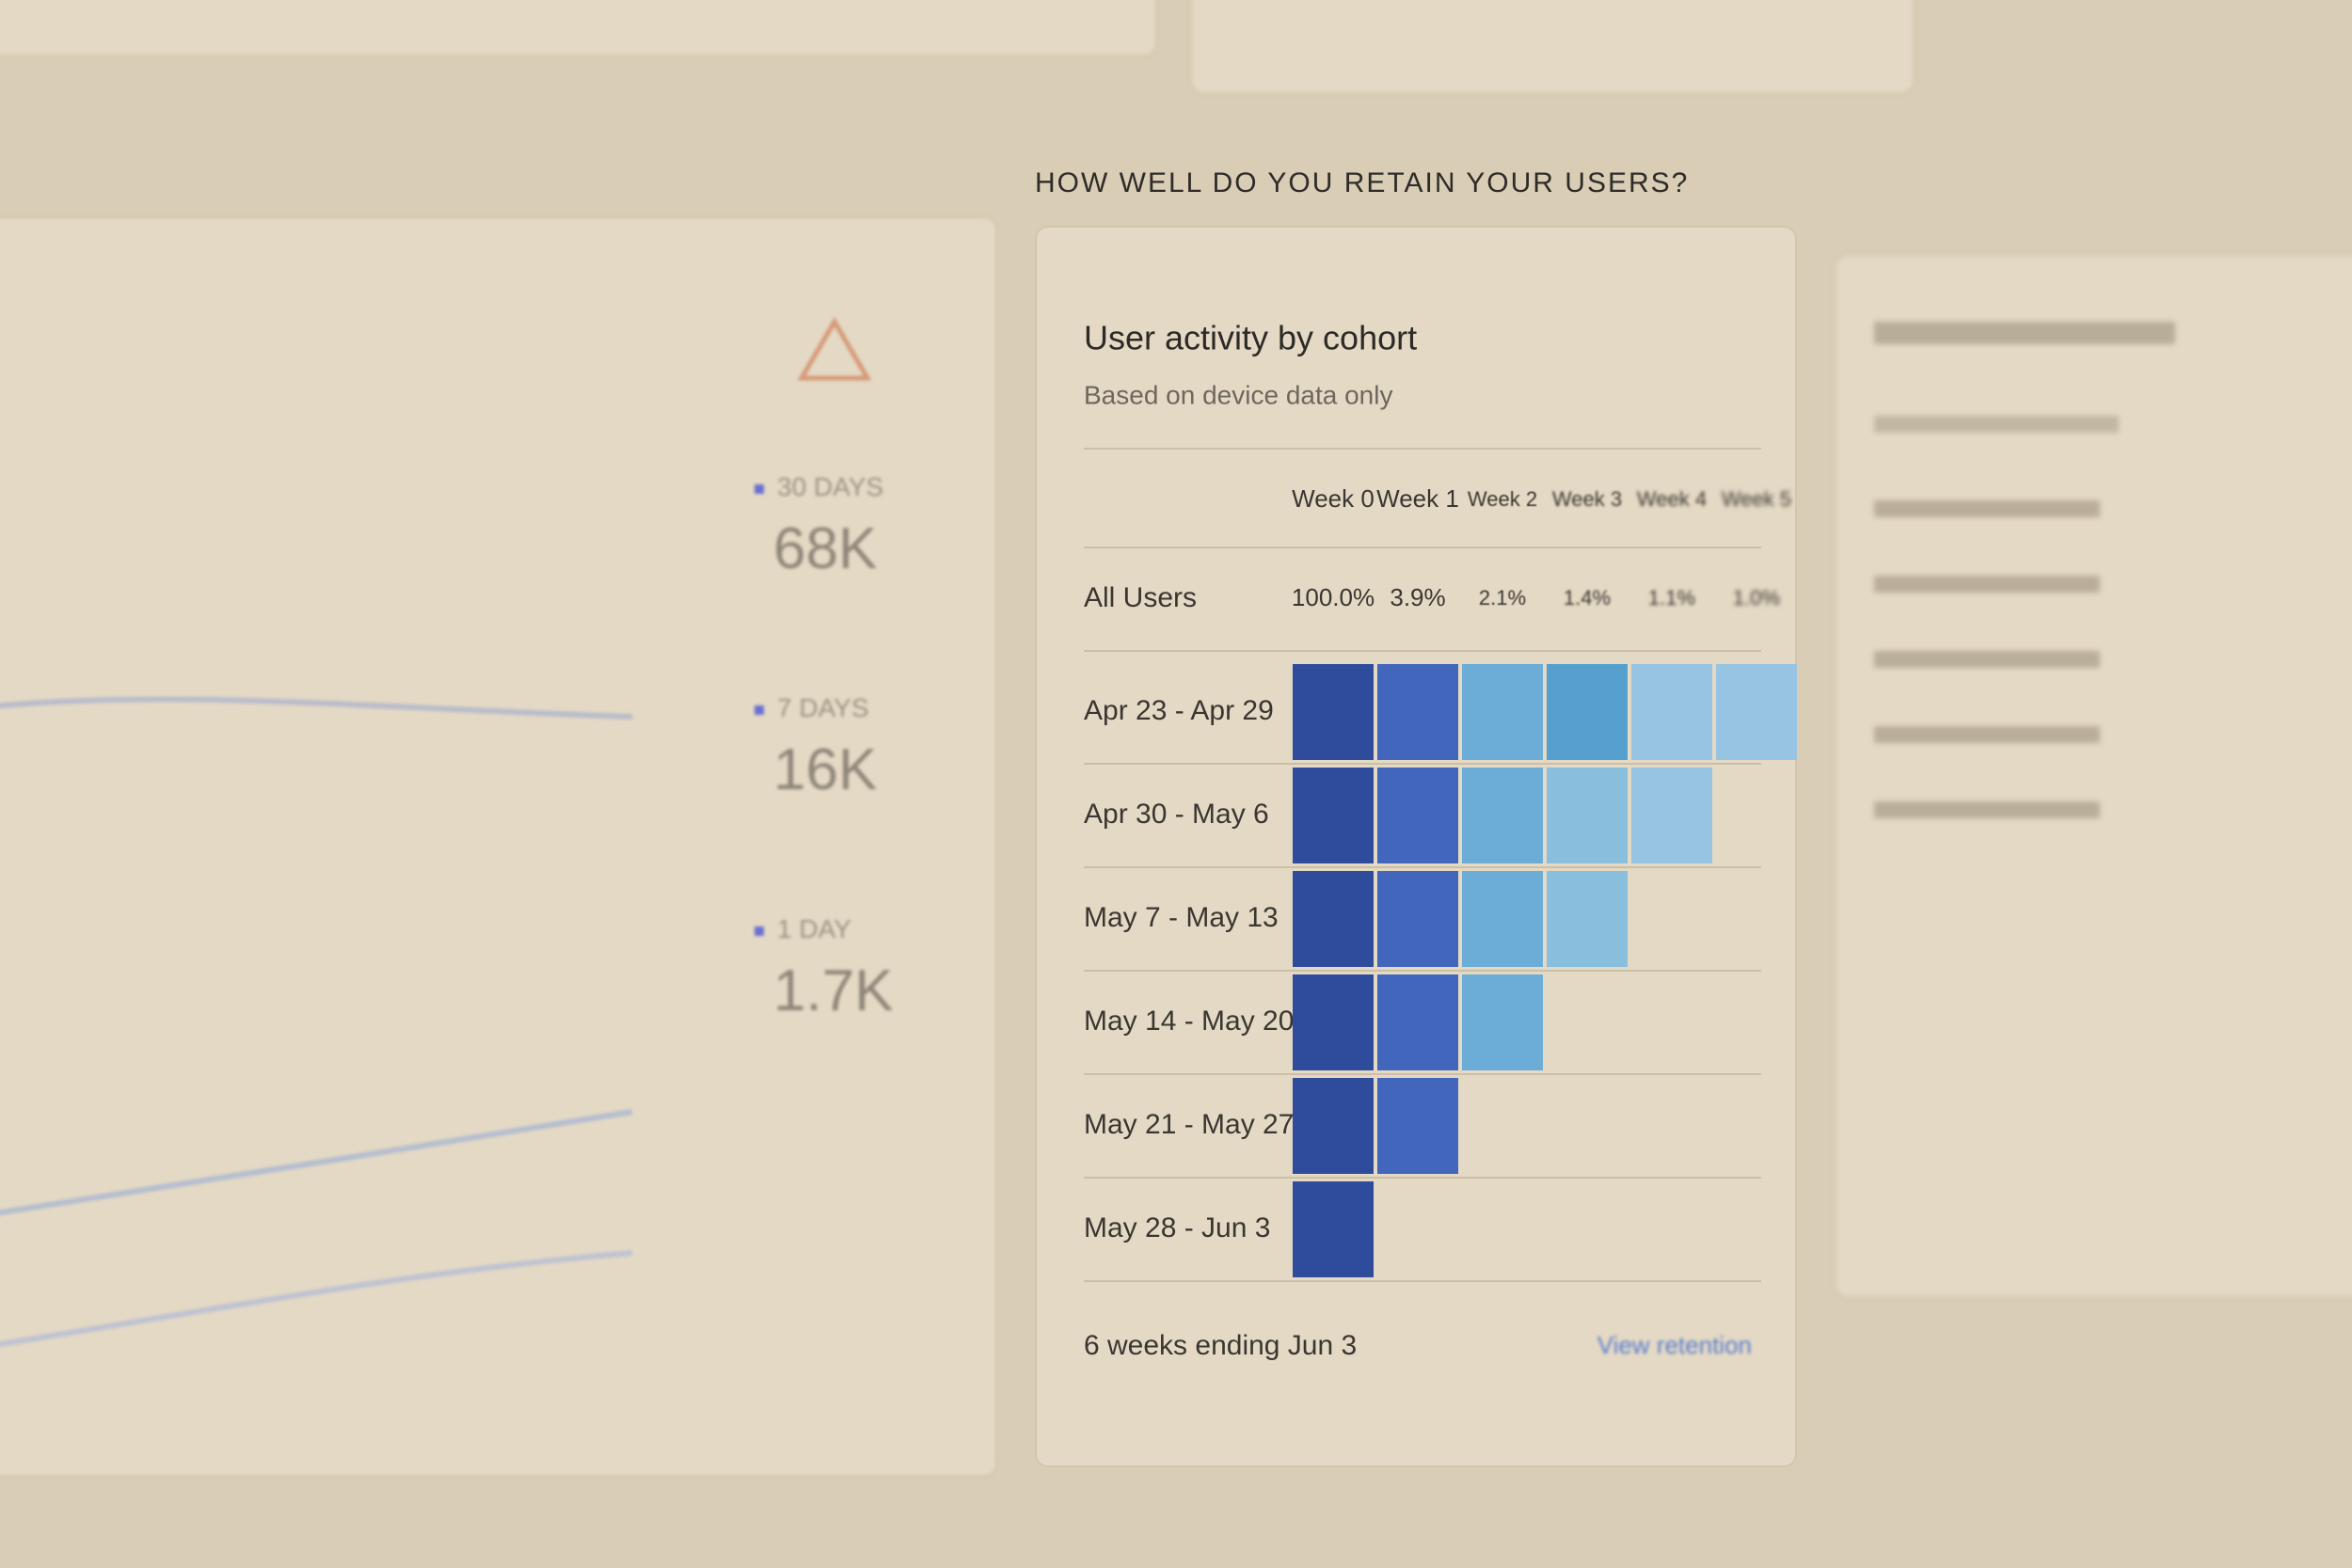 The height and width of the screenshot is (1568, 2352). Describe the element at coordinates (1189, 1021) in the screenshot. I see `row-label: May 14 - May 20` at that location.